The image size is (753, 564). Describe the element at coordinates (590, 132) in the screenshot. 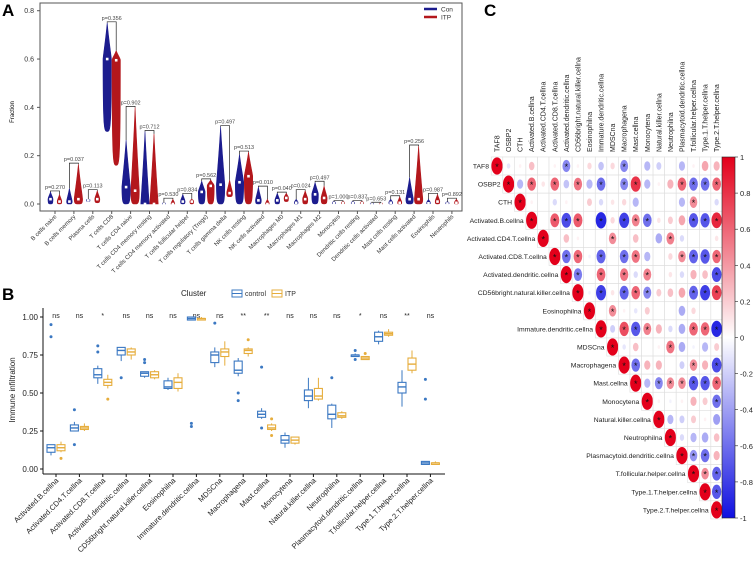

I see `column-label: Eosinophilna` at that location.